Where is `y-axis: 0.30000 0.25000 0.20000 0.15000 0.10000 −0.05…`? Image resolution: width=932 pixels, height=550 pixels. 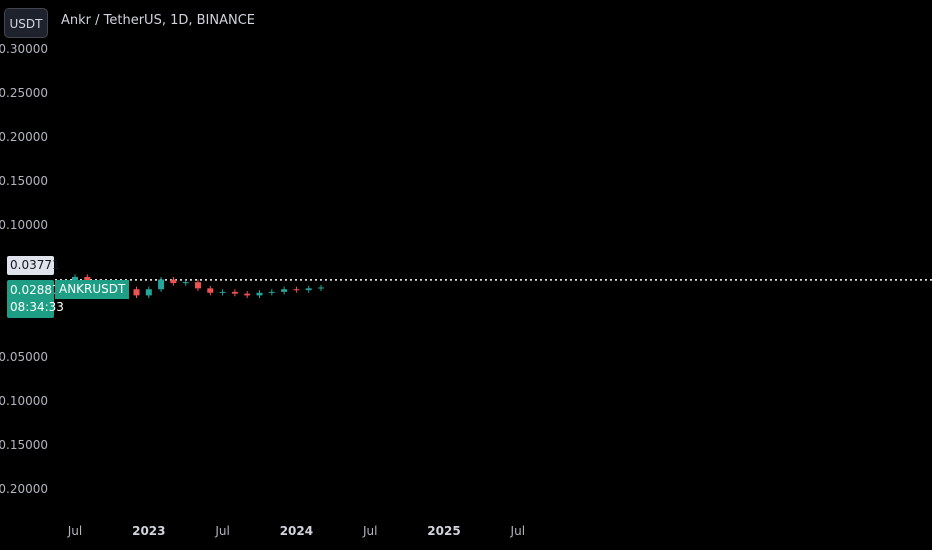
y-axis: 0.30000 0.25000 0.20000 0.15000 0.10000 −0.05… is located at coordinates (24, 269).